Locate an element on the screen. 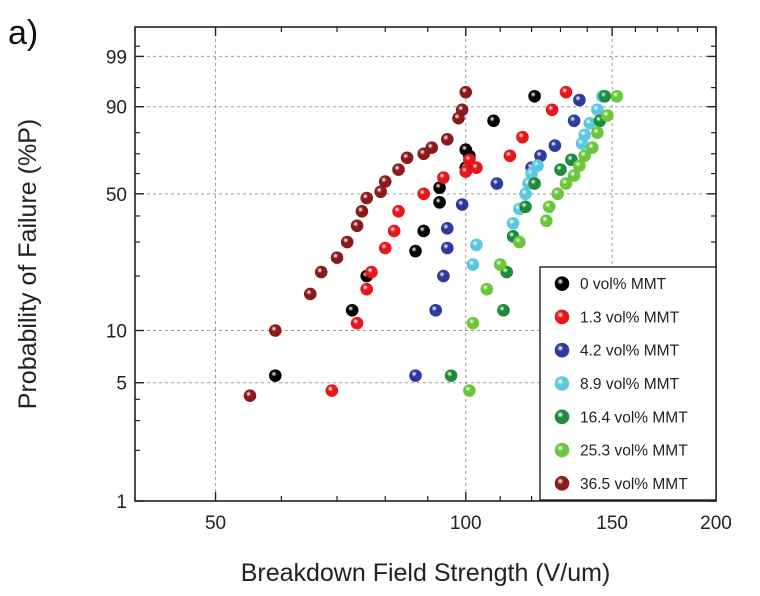 The height and width of the screenshot is (596, 760). panel-label: a) is located at coordinates (23, 33).